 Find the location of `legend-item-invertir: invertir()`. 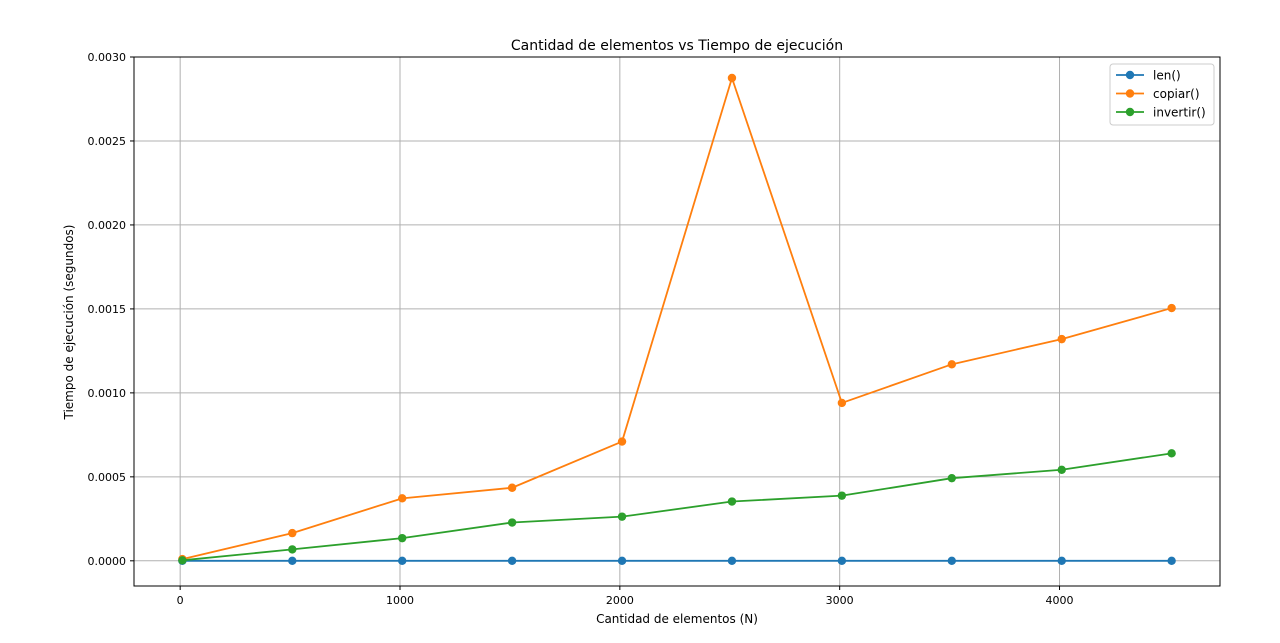

legend-item-invertir: invertir() is located at coordinates (1161, 113).